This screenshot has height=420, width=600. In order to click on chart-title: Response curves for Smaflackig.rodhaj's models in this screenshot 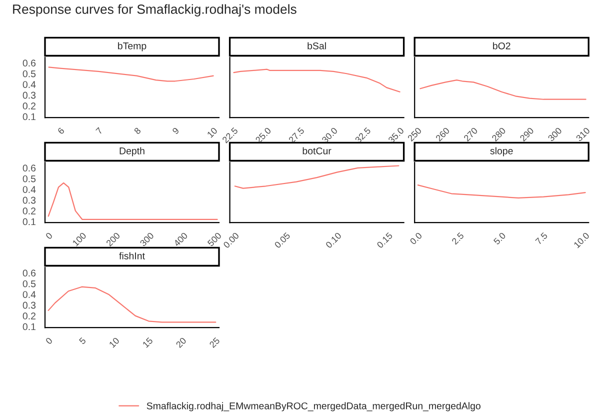, I will do `click(154, 10)`.